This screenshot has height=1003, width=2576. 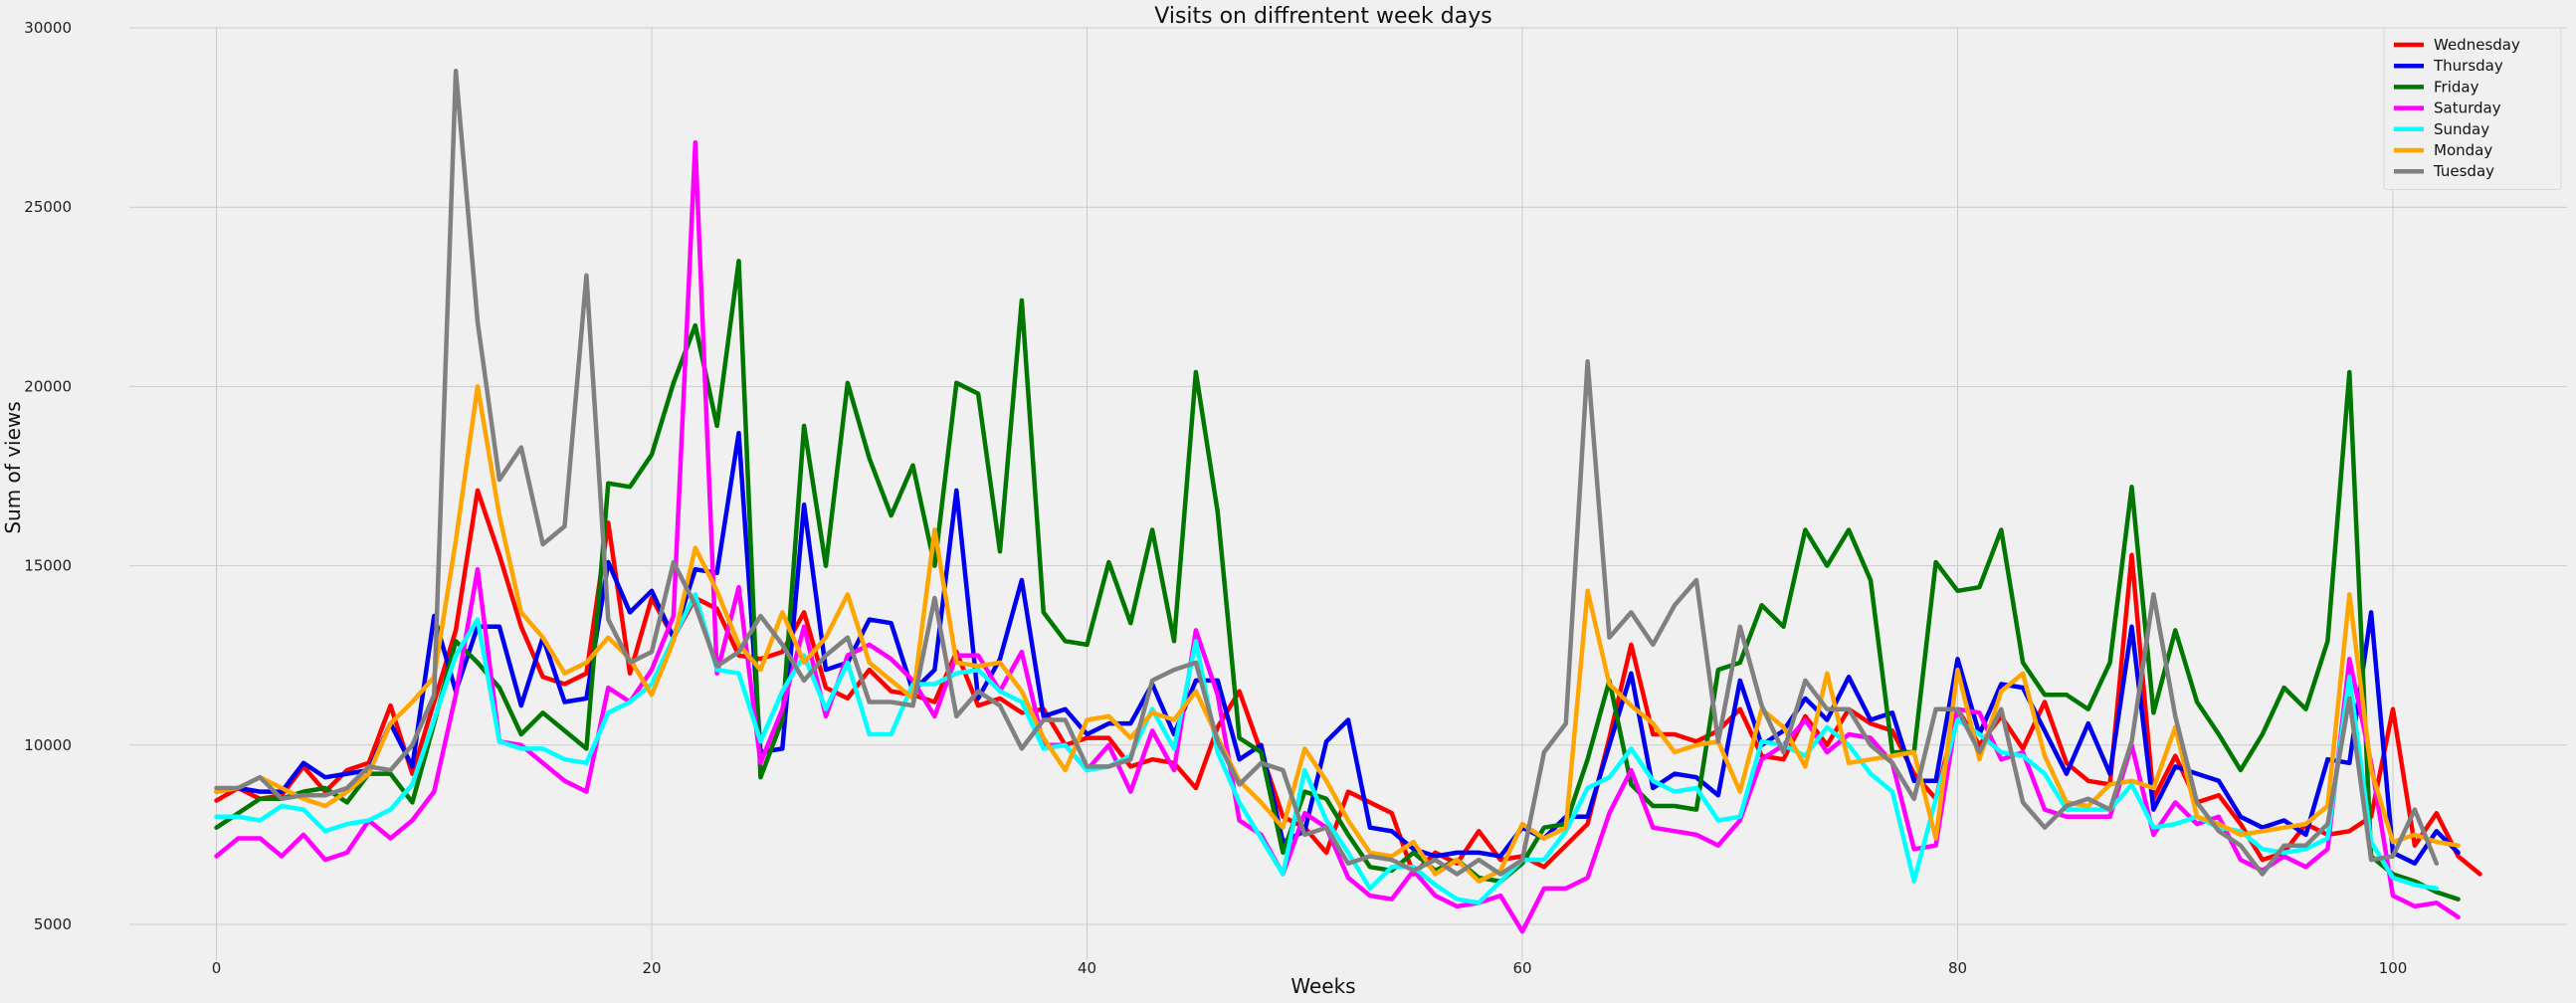 I want to click on legend-label: Wednesday, so click(x=2477, y=45).